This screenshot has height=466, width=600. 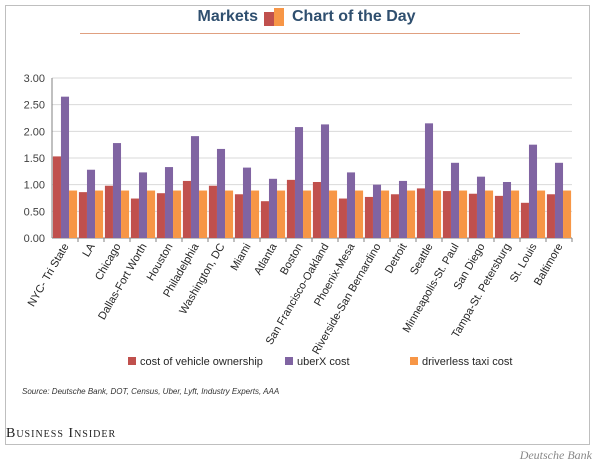 What do you see at coordinates (300, 33) in the screenshot?
I see `header-rule` at bounding box center [300, 33].